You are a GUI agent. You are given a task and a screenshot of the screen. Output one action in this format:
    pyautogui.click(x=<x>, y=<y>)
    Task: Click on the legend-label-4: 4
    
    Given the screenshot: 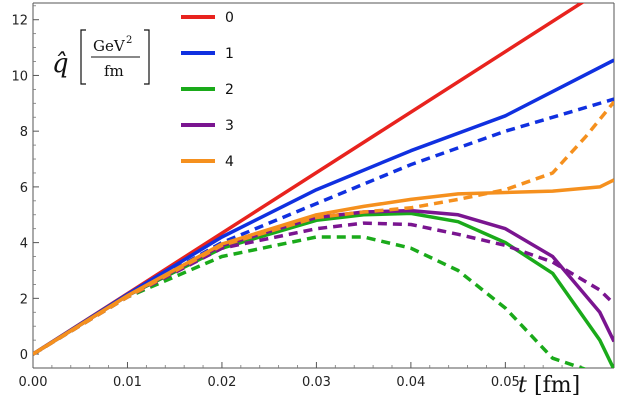 What is the action you would take?
    pyautogui.click(x=229, y=162)
    